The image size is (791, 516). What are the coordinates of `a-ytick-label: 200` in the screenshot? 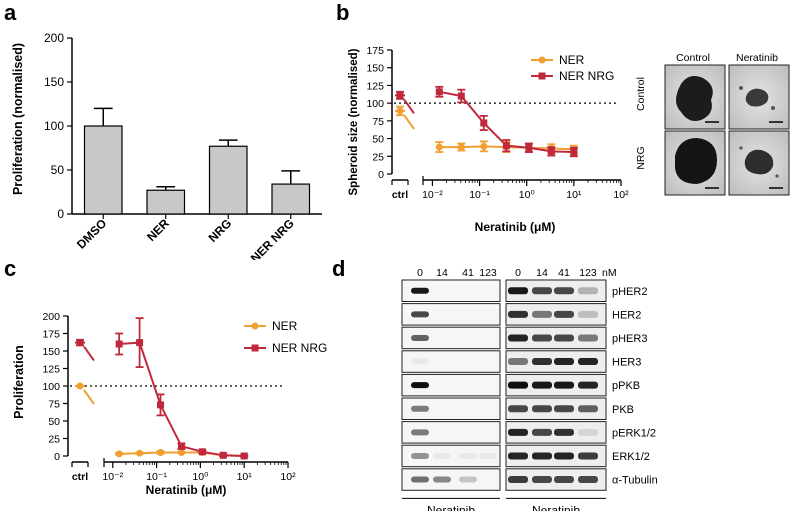 It's located at (54, 38).